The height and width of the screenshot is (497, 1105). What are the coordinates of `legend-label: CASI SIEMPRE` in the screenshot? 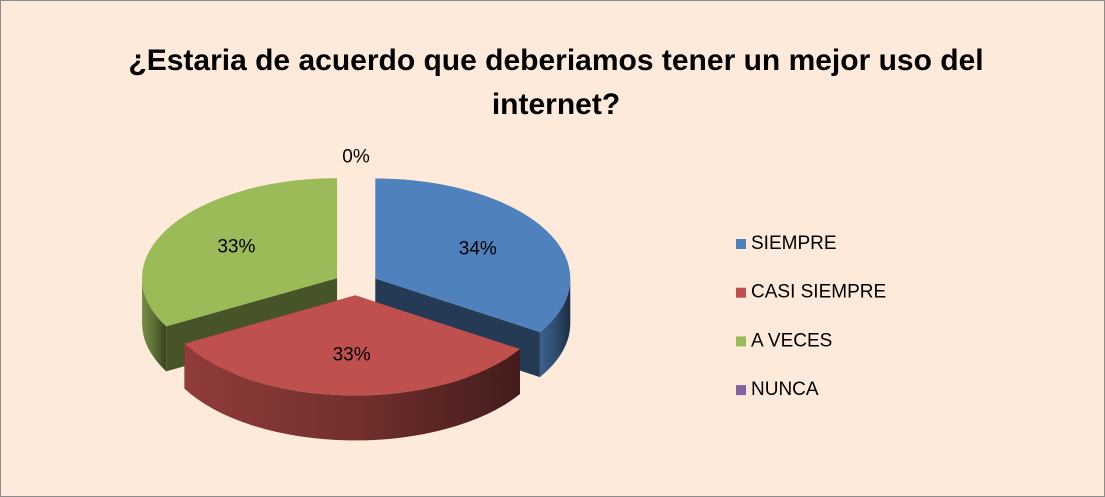 It's located at (818, 292).